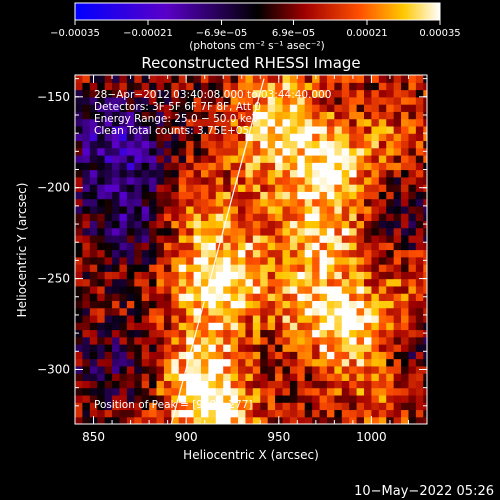  Describe the element at coordinates (366, 33) in the screenshot. I see `colorbar-tick-label: 0.00021` at that location.